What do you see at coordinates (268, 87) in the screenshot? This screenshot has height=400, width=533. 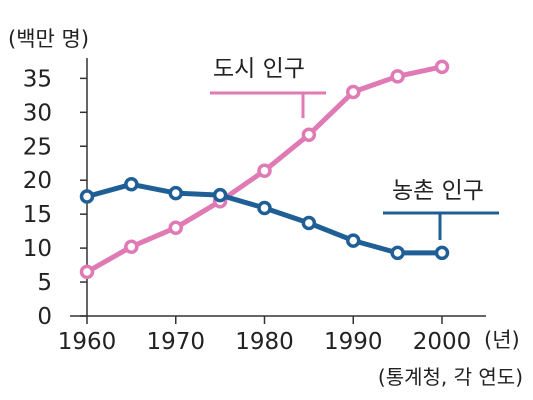 I see `urban-series-callout: 도시 인구` at bounding box center [268, 87].